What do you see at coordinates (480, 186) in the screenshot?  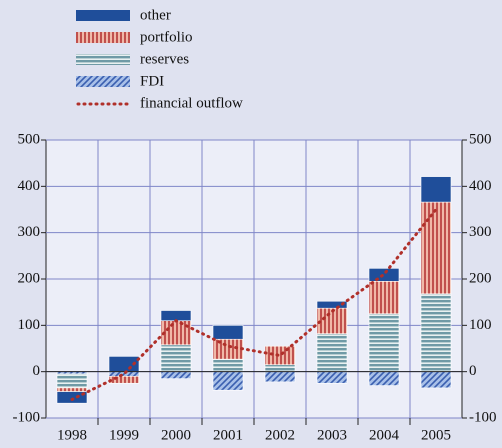 I see `y2-tick-label: 400` at bounding box center [480, 186].